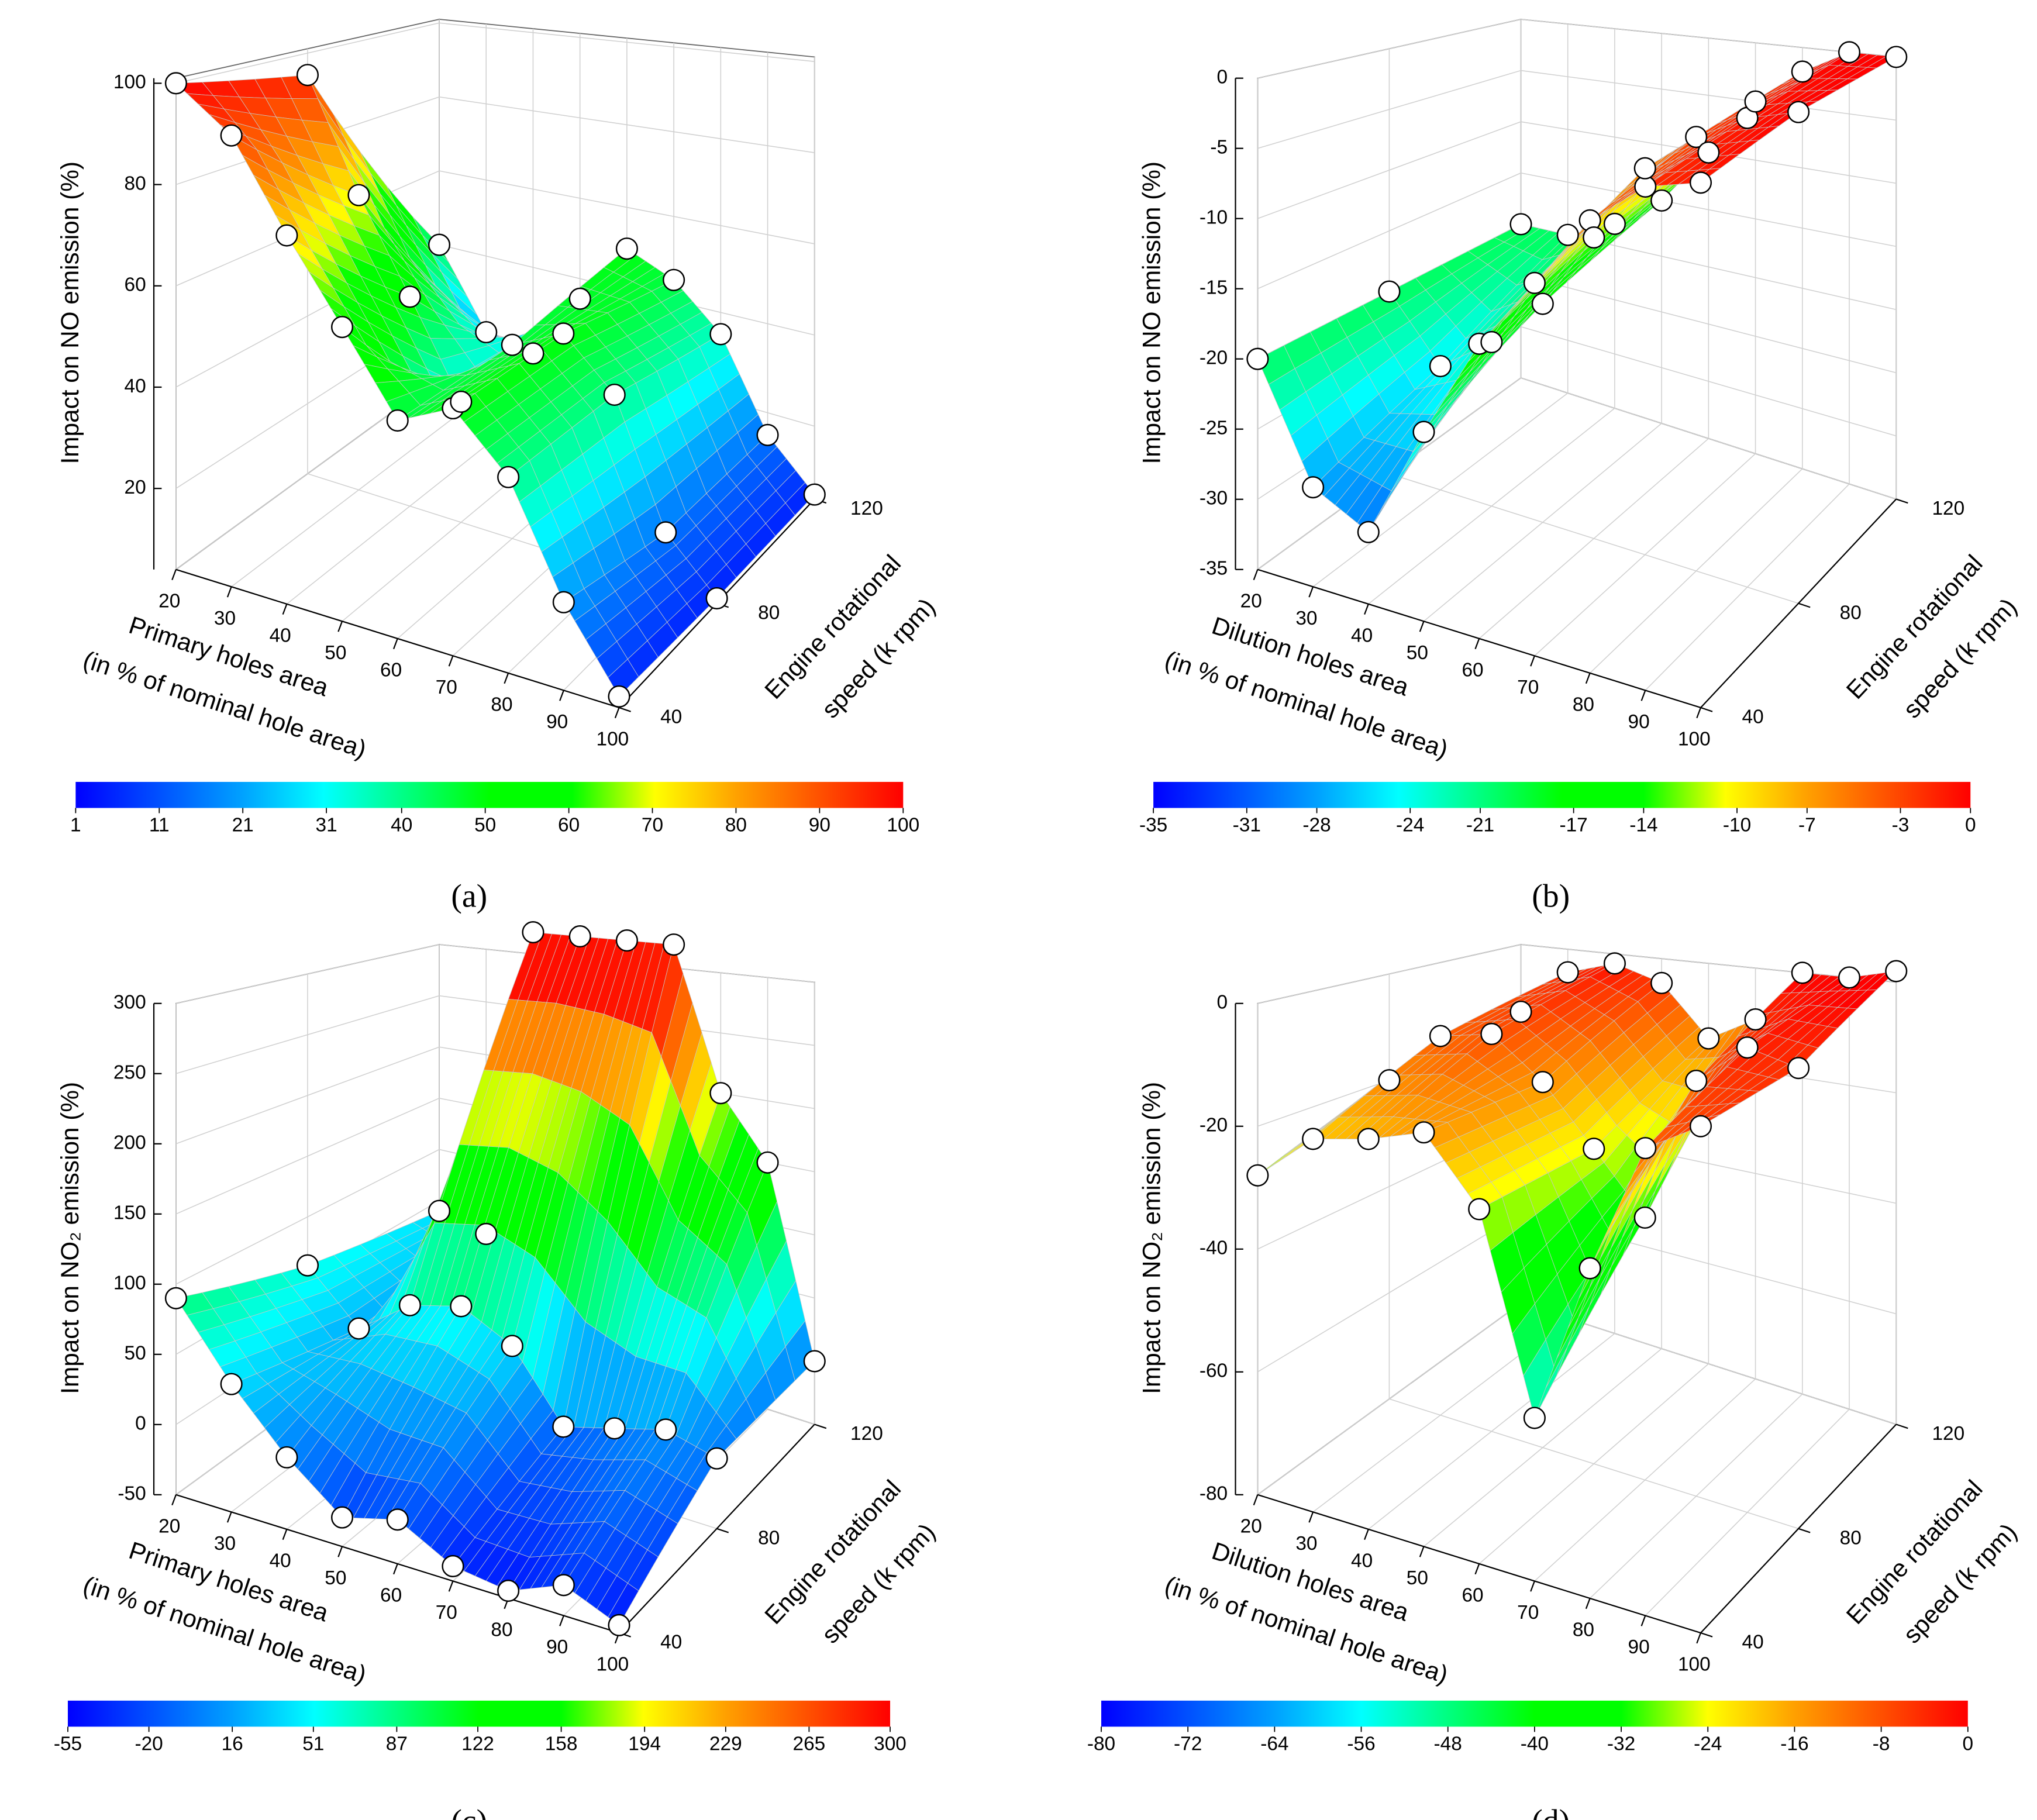  Describe the element at coordinates (569, 825) in the screenshot. I see `colorbar-tick-label: 60` at that location.